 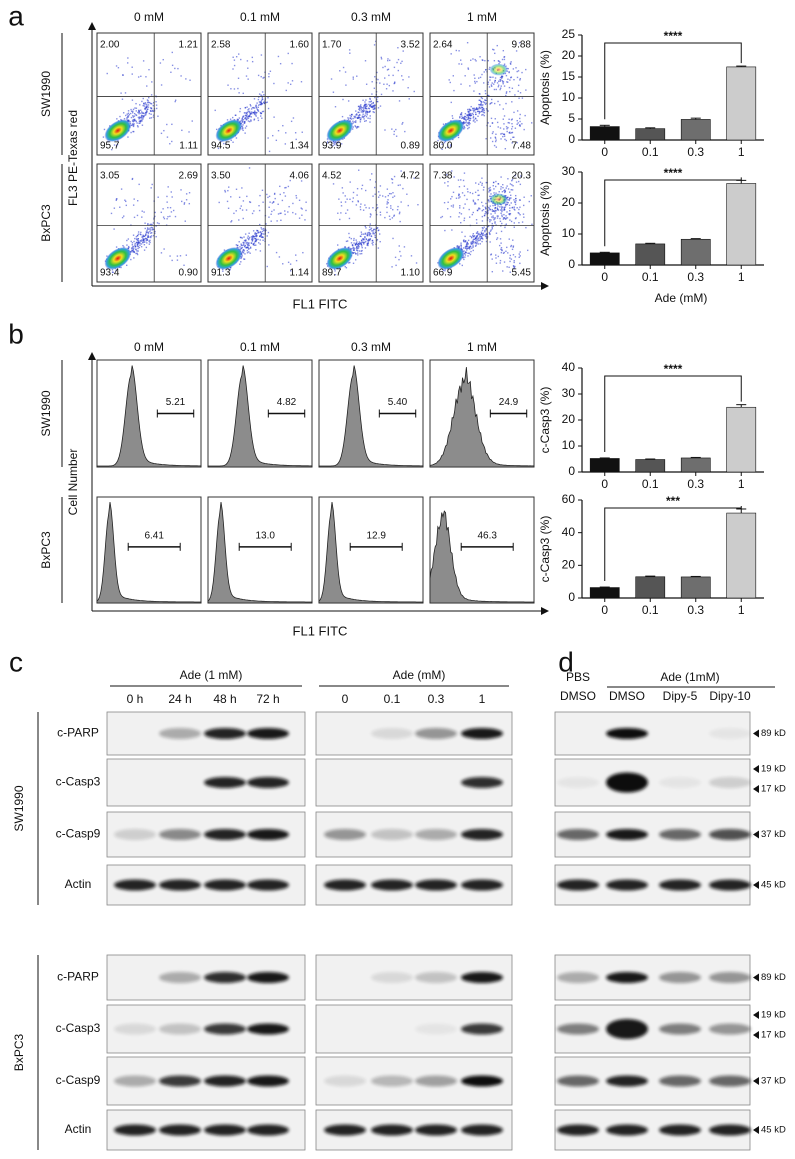 I want to click on panel-label: c, so click(x=16, y=661).